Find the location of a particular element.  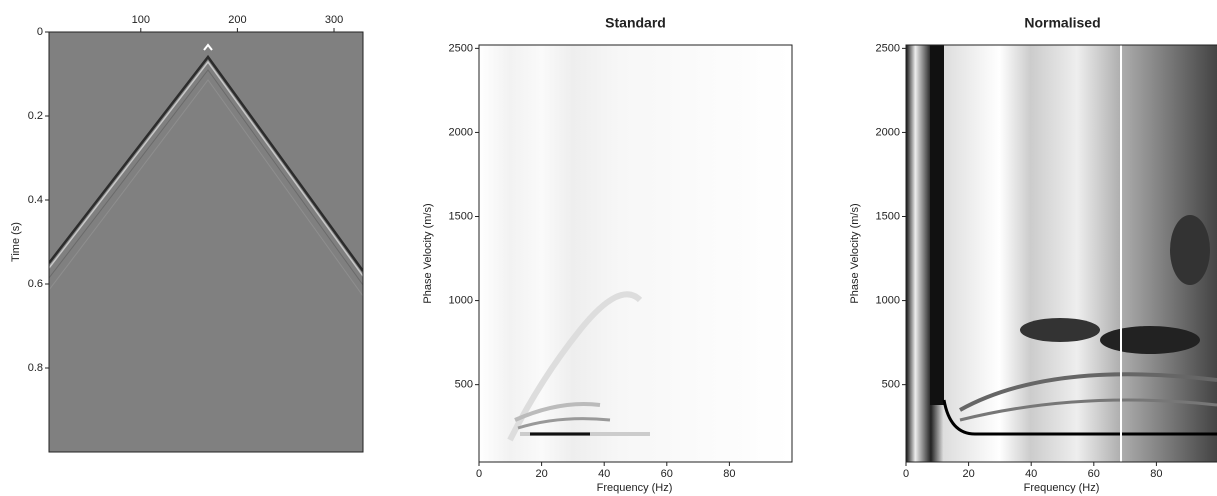

panel-title: Standard is located at coordinates (635, 23).